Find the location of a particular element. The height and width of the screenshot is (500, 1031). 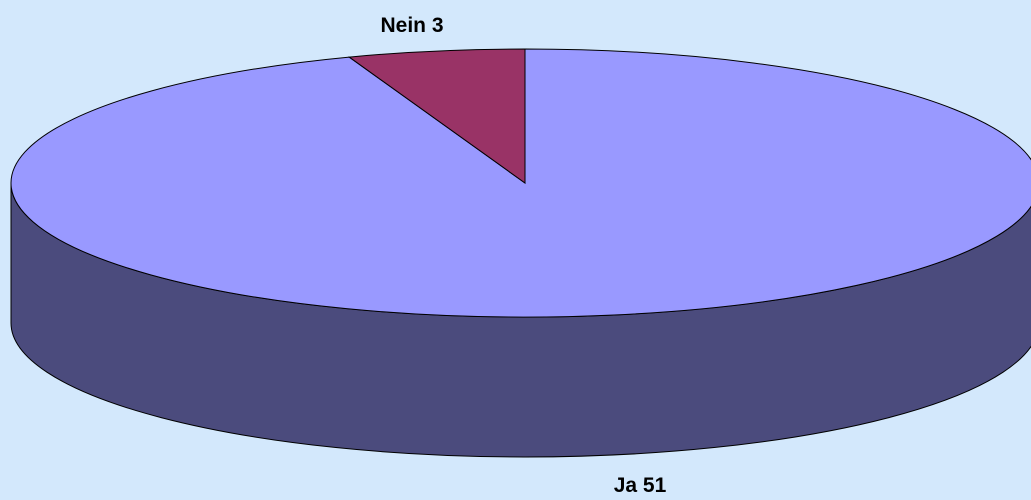

data-label-ja: Ja 51 is located at coordinates (640, 485).